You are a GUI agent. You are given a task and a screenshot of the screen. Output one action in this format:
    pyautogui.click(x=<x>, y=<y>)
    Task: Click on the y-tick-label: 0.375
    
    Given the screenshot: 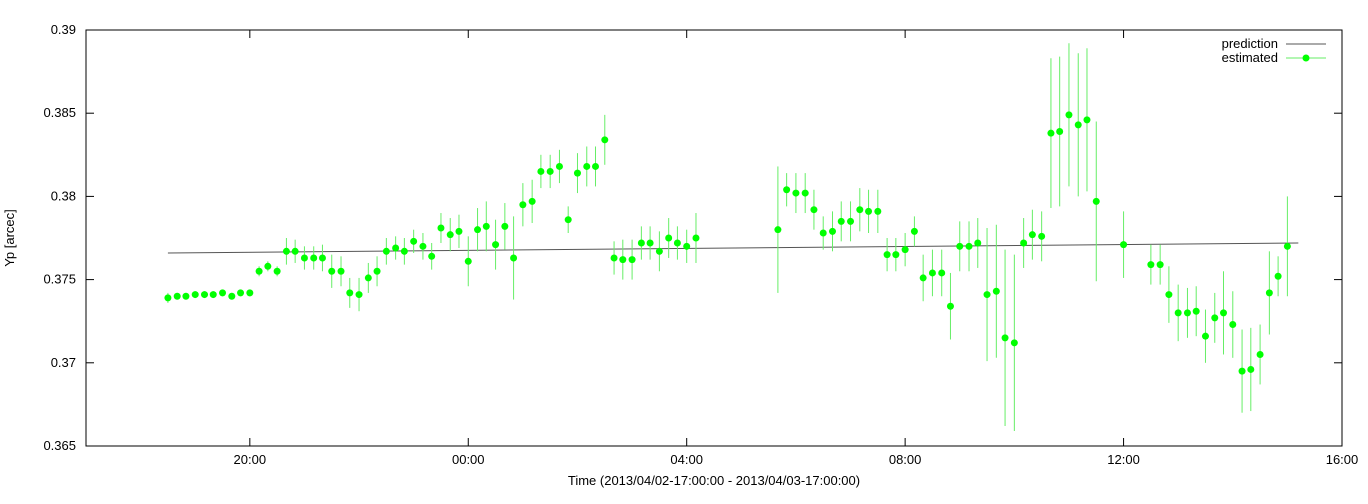 What is the action you would take?
    pyautogui.click(x=59, y=279)
    